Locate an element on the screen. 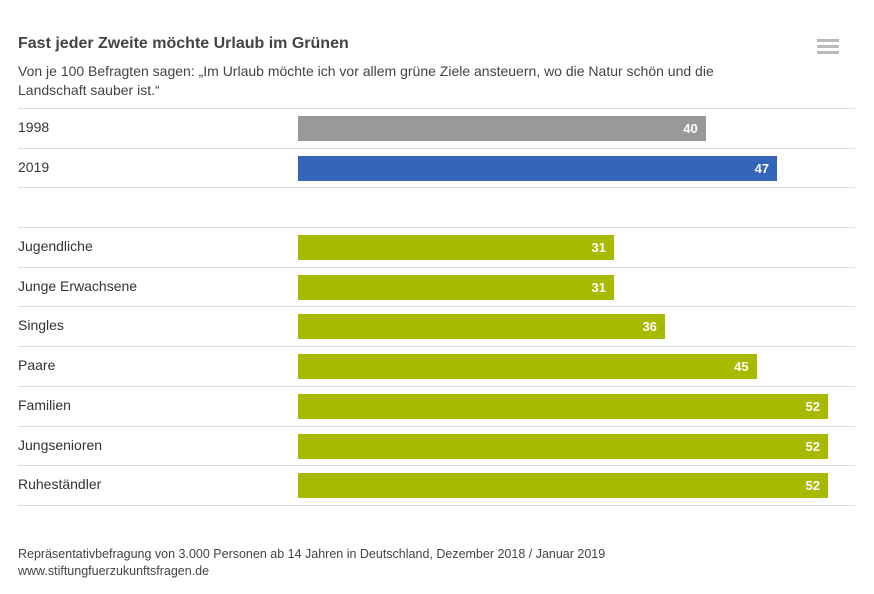 The image size is (874, 594). data-label: 36 is located at coordinates (649, 326).